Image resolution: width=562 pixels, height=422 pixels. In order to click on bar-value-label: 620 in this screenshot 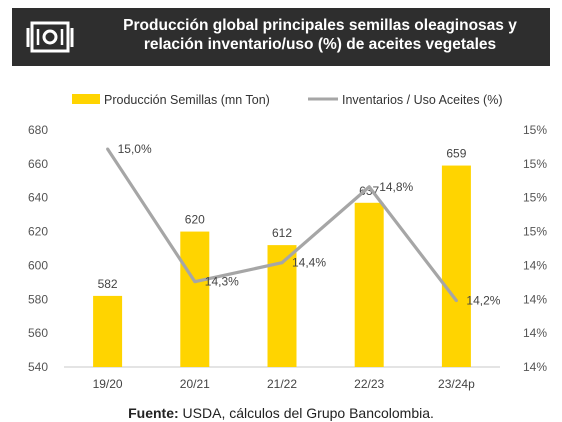, I will do `click(195, 220)`.